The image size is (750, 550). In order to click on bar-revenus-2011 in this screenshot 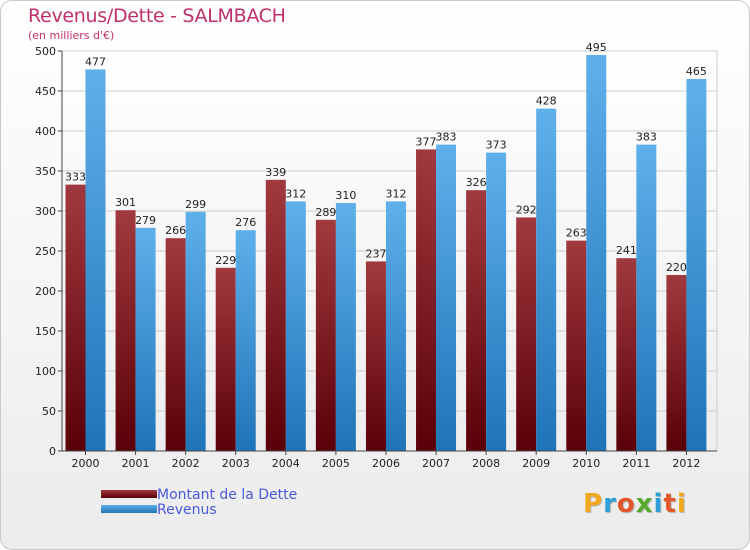, I will do `click(646, 297)`.